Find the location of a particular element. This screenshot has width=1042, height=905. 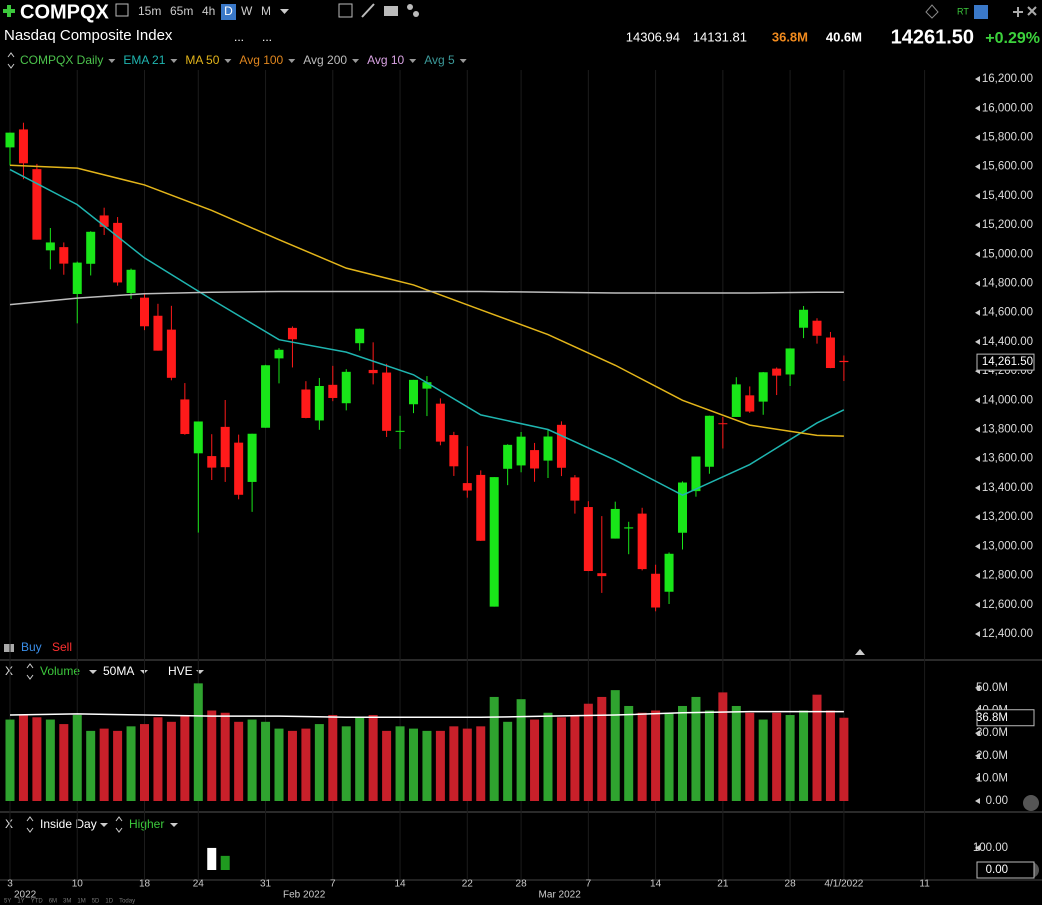

x-month-label: Feb 2022 is located at coordinates (304, 895).